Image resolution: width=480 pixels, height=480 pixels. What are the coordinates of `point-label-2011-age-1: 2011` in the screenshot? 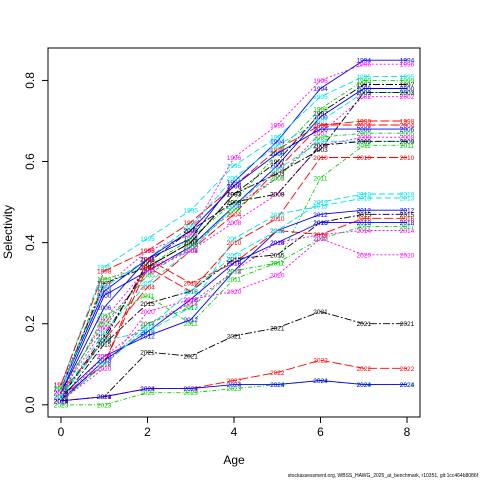 It's located at (104, 316).